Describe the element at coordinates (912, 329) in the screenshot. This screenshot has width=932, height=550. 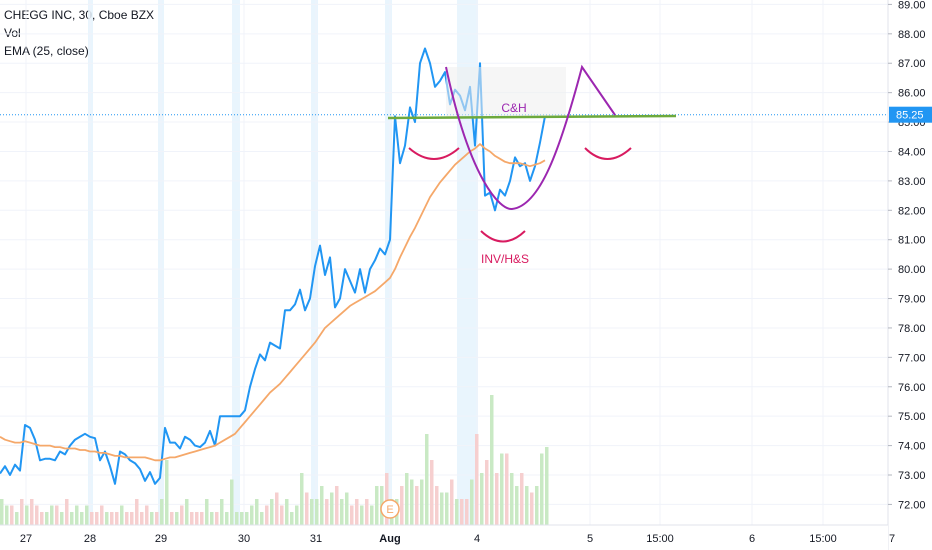
I see `y-tick-label-6: 78.00` at that location.